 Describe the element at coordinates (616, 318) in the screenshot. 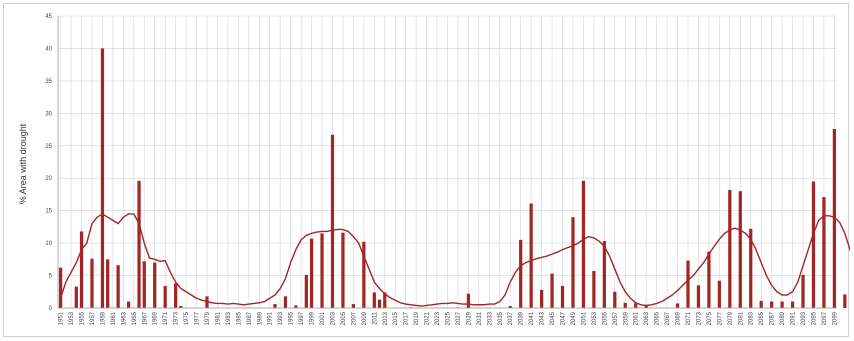

I see `x-tick-label: 2057` at that location.